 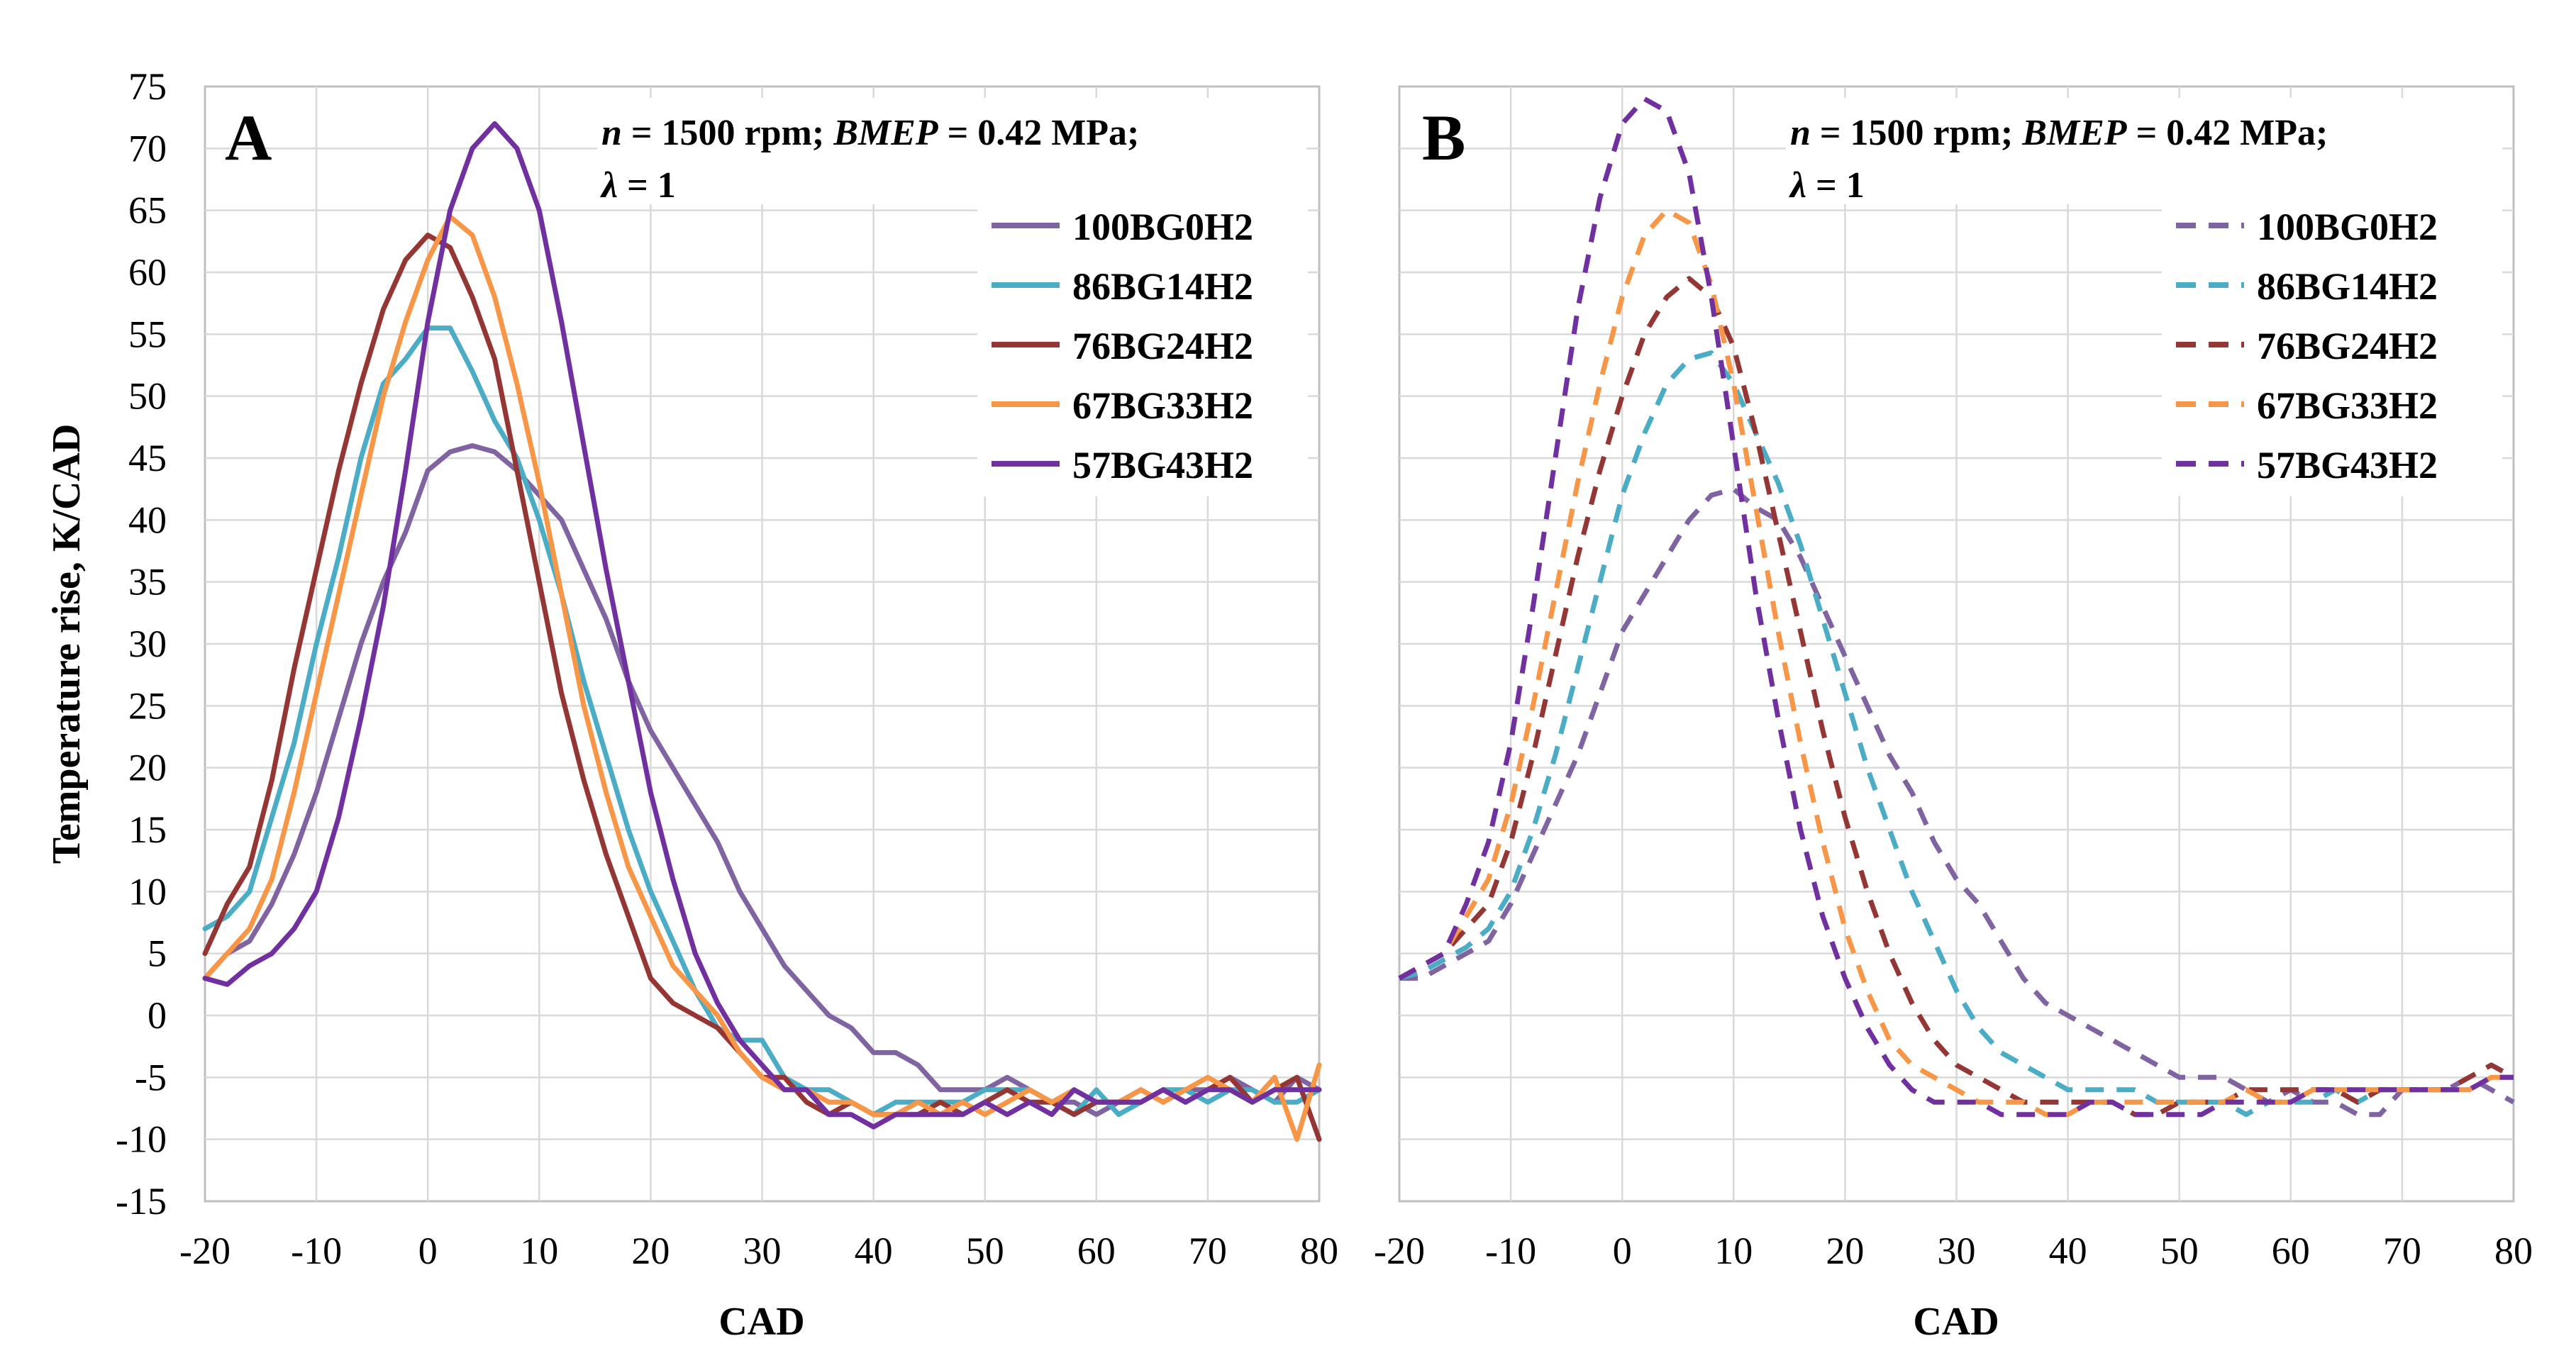 I want to click on x-axis-title-a: CAD, so click(x=761, y=1322).